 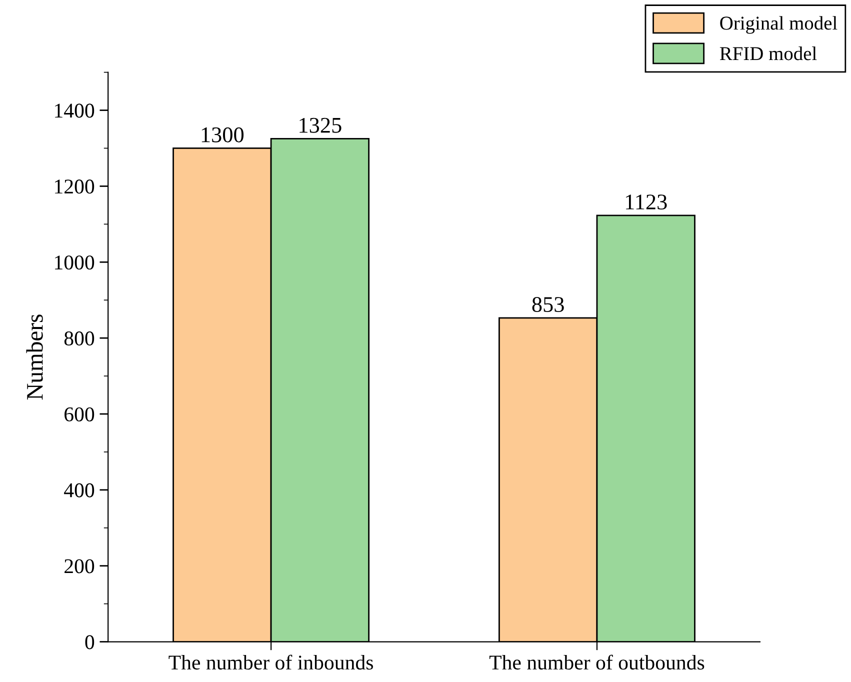 I want to click on legend-label: Original model, so click(x=779, y=25).